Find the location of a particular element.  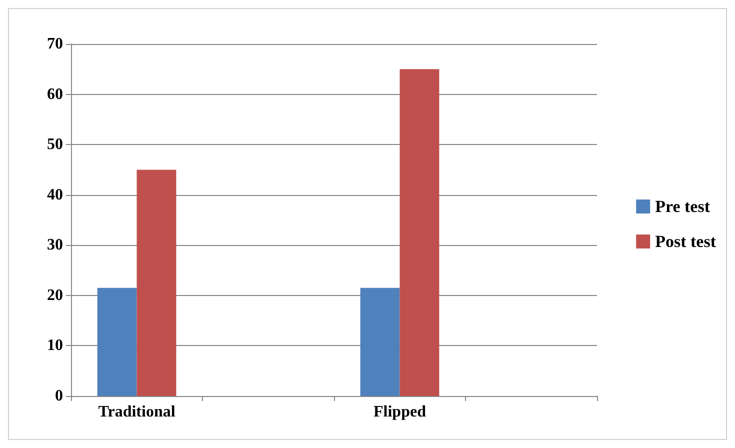

y-tick-label: 40 is located at coordinates (55, 195).